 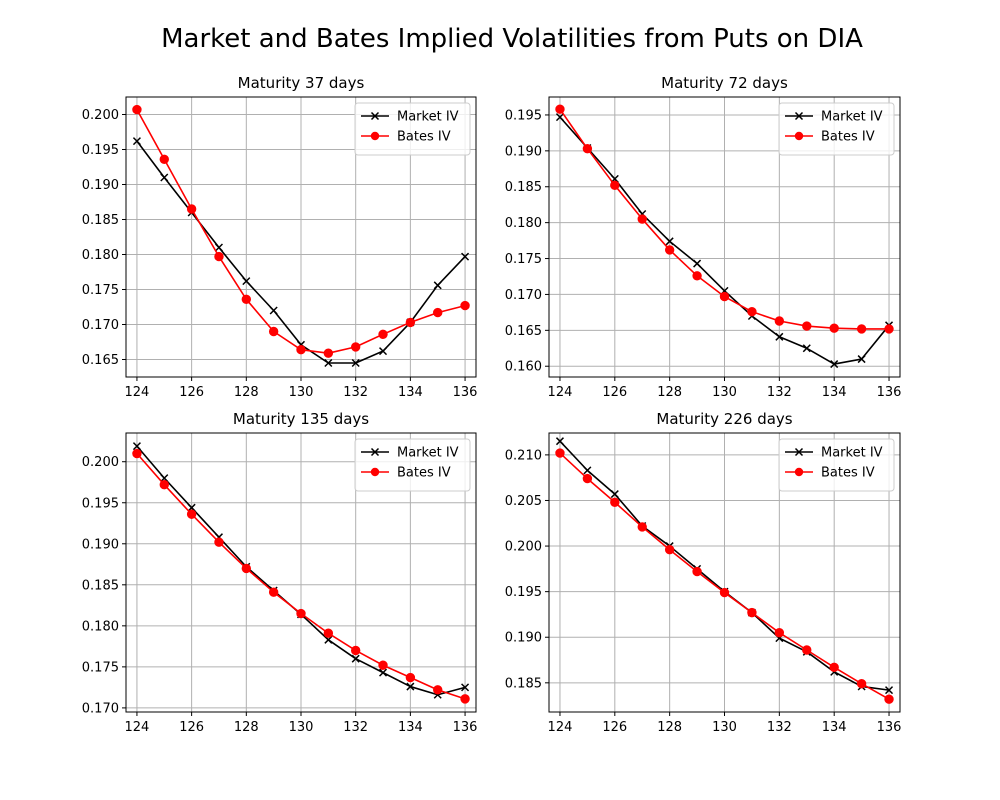 I want to click on subplot-title: Maturity 37 days, so click(x=301, y=83).